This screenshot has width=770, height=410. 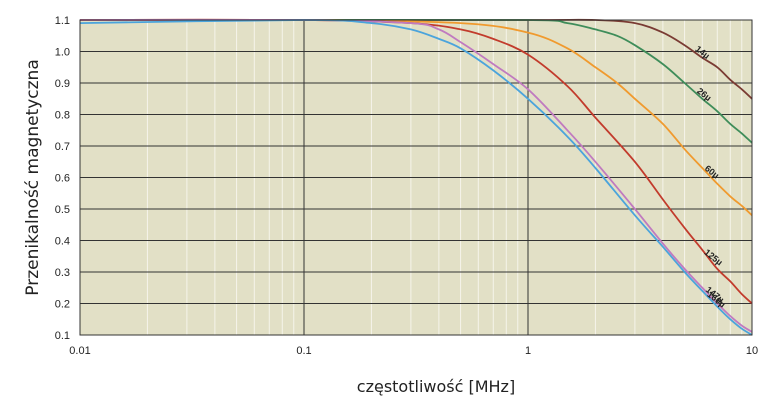 I want to click on y-tick-label: 0.5, so click(x=62, y=210).